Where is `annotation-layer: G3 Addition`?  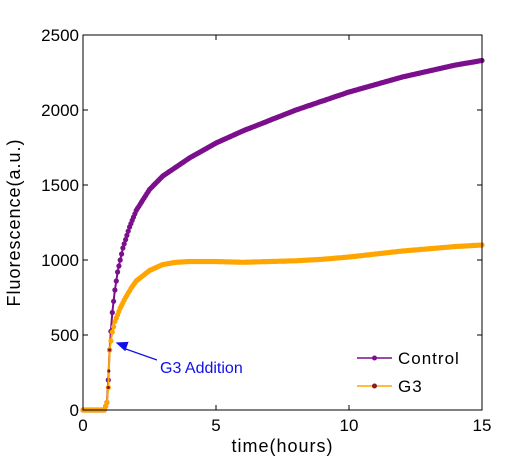
annotation-layer: G3 Addition is located at coordinates (179, 359).